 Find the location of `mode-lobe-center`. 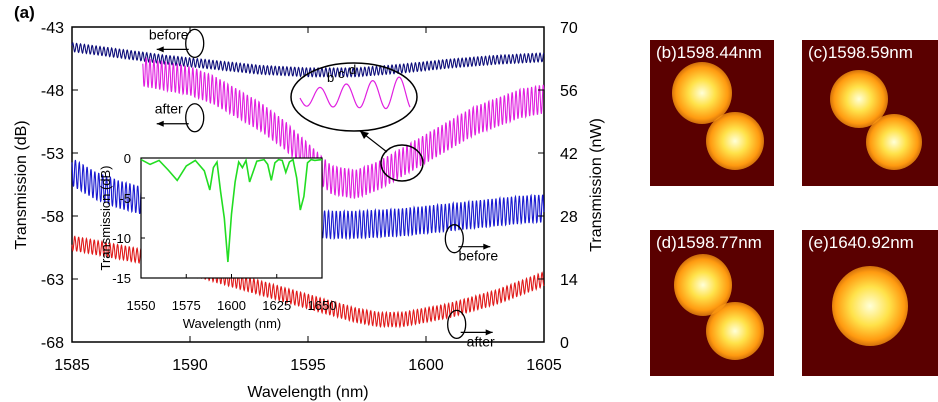

mode-lobe-center is located at coordinates (870, 306).